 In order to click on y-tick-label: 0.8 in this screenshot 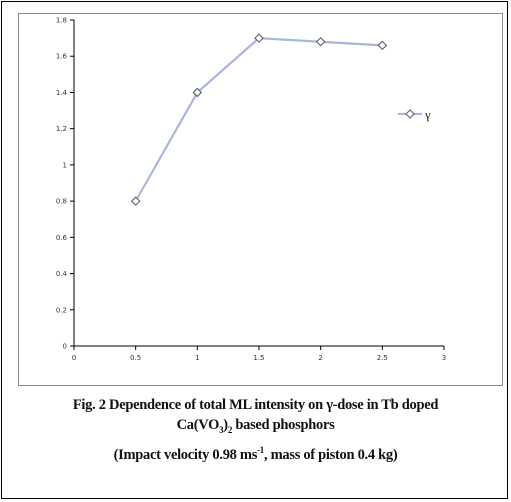, I will do `click(61, 202)`.